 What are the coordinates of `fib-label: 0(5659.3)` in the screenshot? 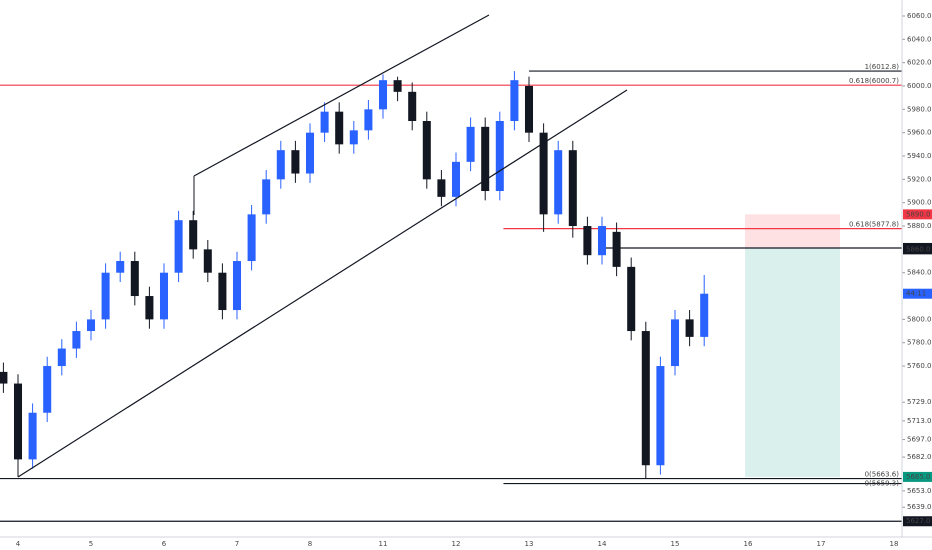 It's located at (882, 484).